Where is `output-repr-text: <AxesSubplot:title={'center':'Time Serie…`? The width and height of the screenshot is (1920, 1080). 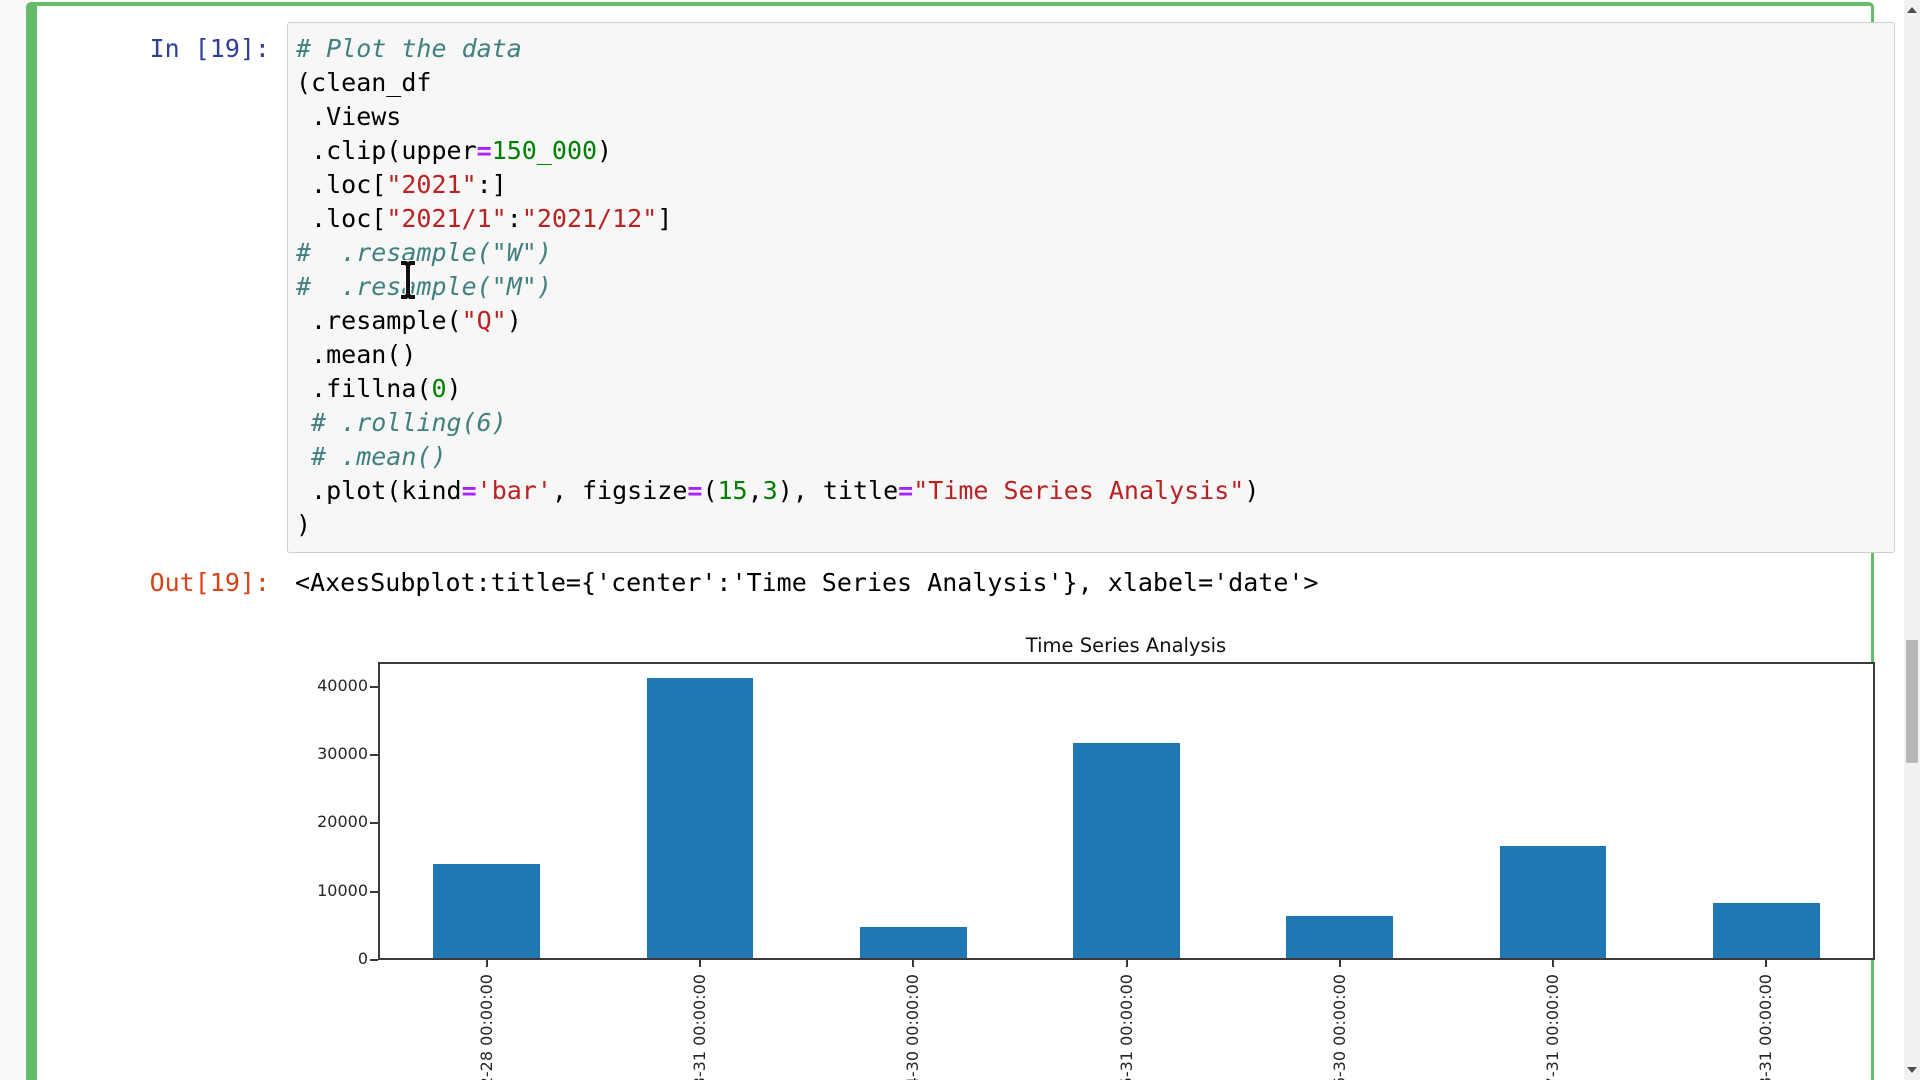 output-repr-text: <AxesSubplot:title={'center':'Time Serie… is located at coordinates (807, 582).